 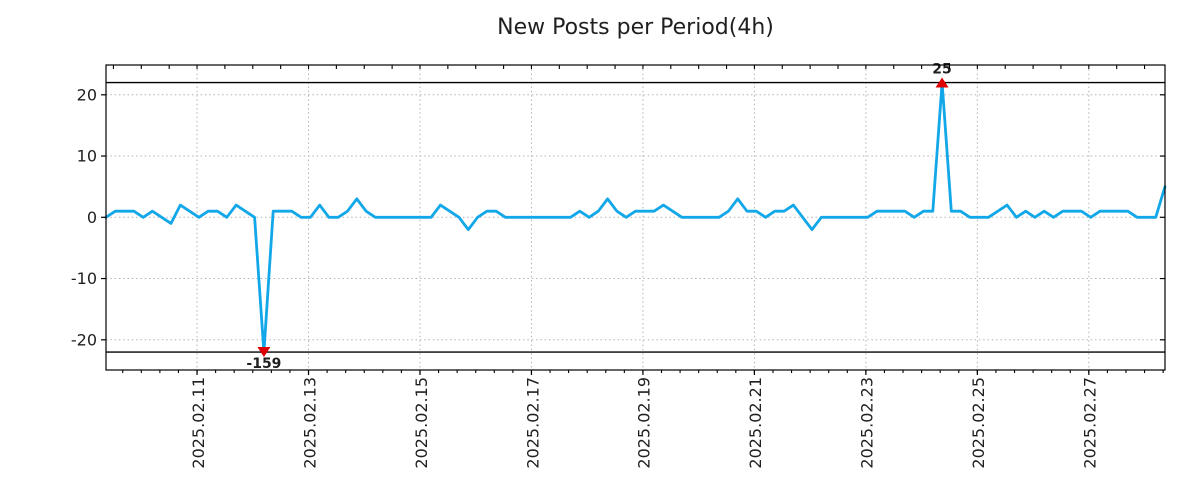 What do you see at coordinates (84, 339) in the screenshot?
I see `y-axis-tick-label: -20` at bounding box center [84, 339].